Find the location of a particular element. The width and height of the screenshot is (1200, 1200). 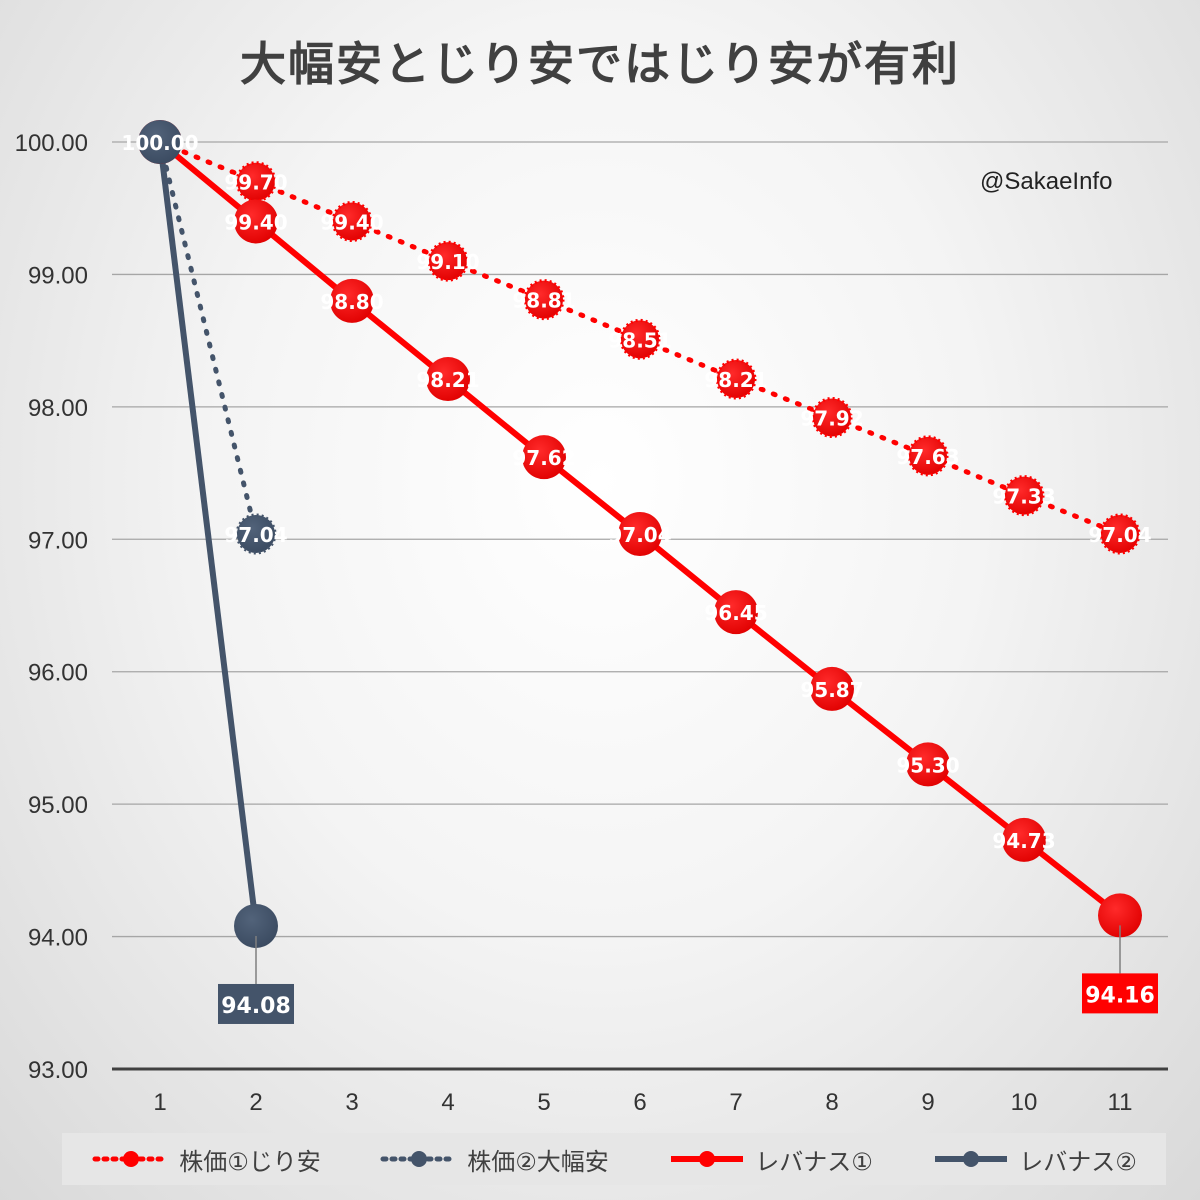

x-tick-label: 4 is located at coordinates (447, 1102).